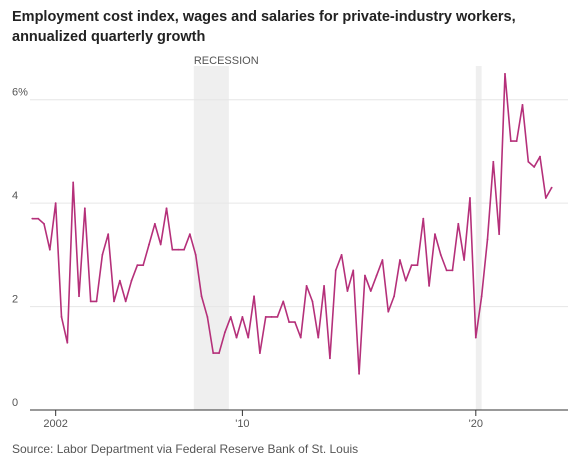  What do you see at coordinates (226, 61) in the screenshot?
I see `recession-label: RECESSION` at bounding box center [226, 61].